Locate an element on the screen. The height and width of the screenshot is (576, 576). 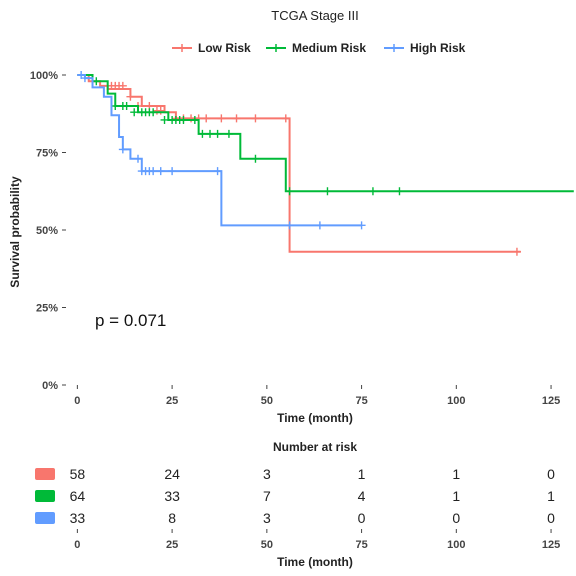
x-axis-label: Time (month) is located at coordinates (315, 418).